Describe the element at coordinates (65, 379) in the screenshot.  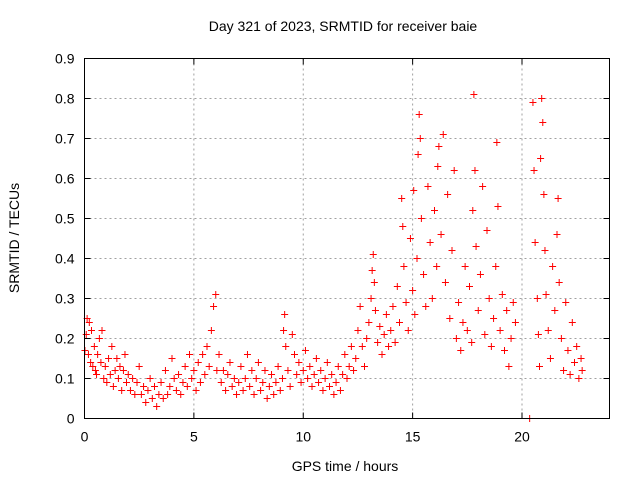
I see `y-tick-label: 0.1` at that location.